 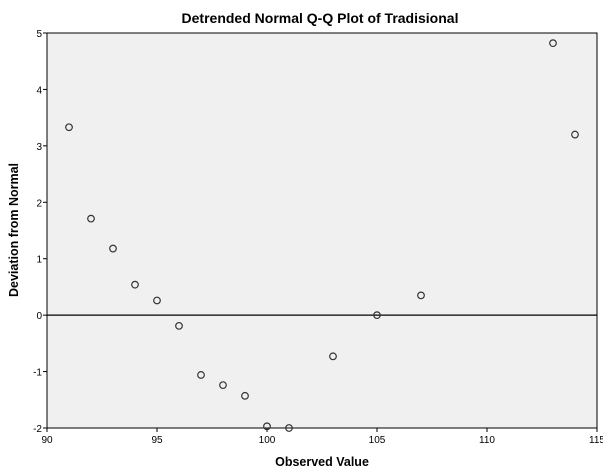 What do you see at coordinates (377, 440) in the screenshot?
I see `x-tick-label: 105` at bounding box center [377, 440].